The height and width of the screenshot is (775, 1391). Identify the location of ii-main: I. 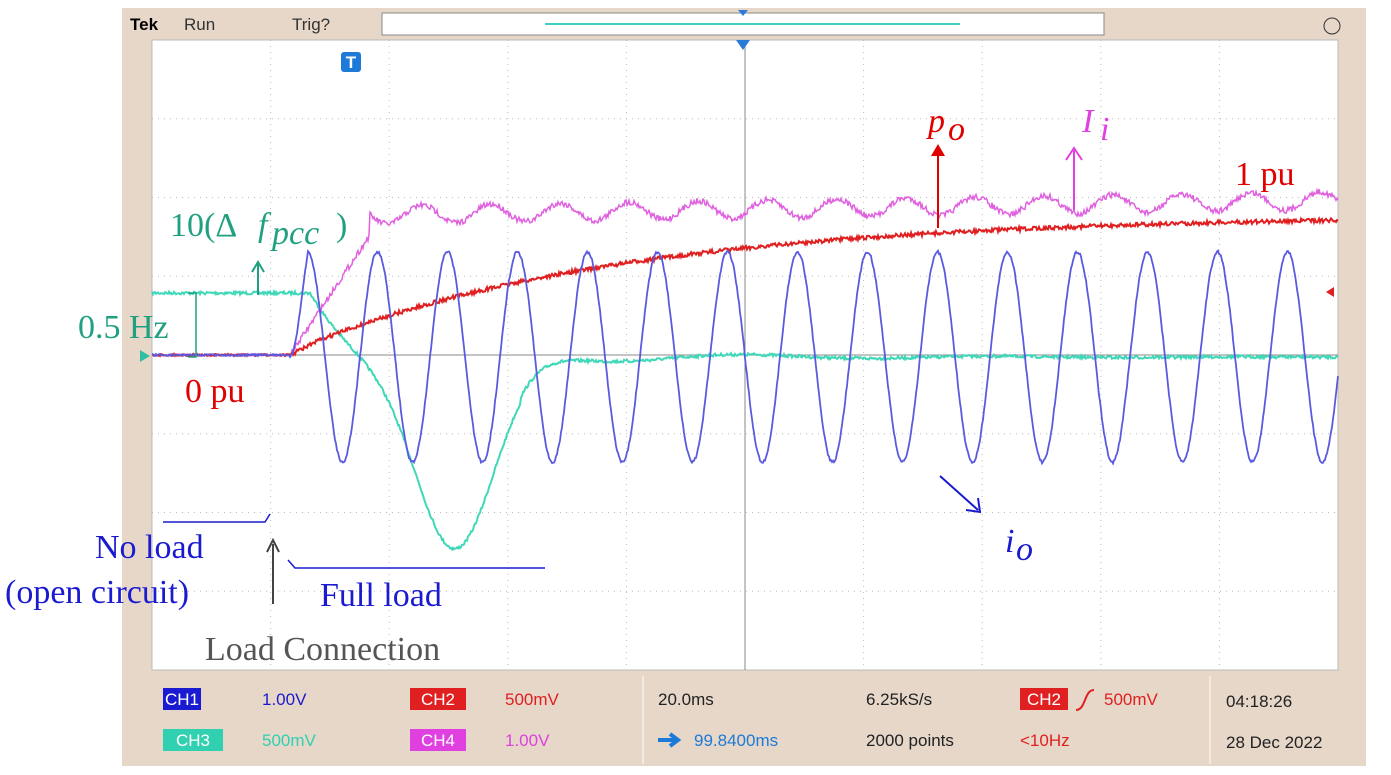
(1088, 121).